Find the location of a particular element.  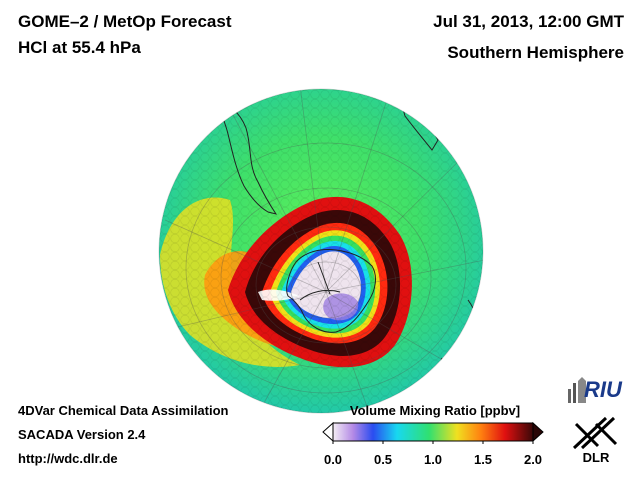

svg-text: RIU is located at coordinates (603, 389).